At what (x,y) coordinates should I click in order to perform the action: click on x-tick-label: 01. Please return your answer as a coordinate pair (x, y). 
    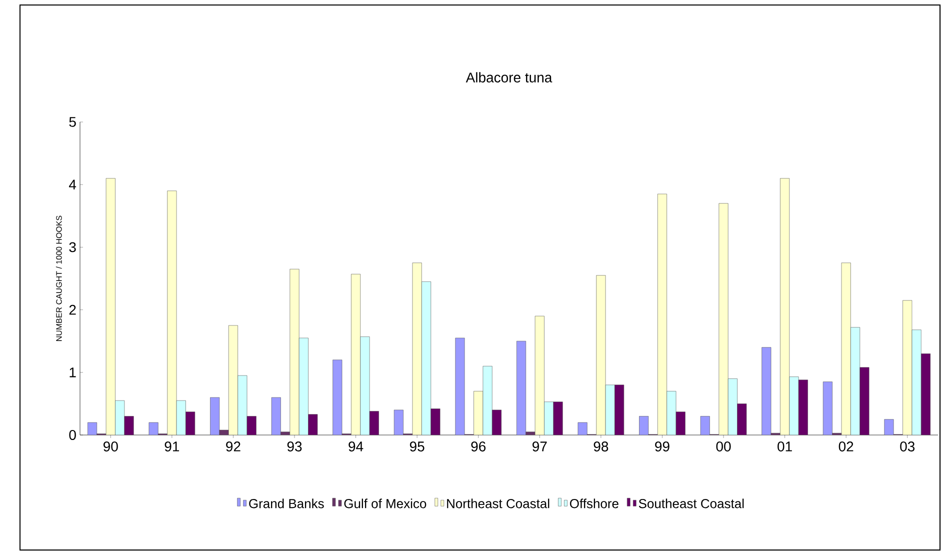
    Looking at the image, I should click on (785, 447).